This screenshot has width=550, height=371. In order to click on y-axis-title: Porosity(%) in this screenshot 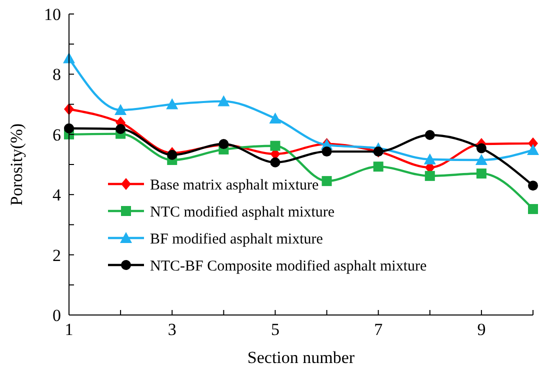, I will do `click(16, 164)`.